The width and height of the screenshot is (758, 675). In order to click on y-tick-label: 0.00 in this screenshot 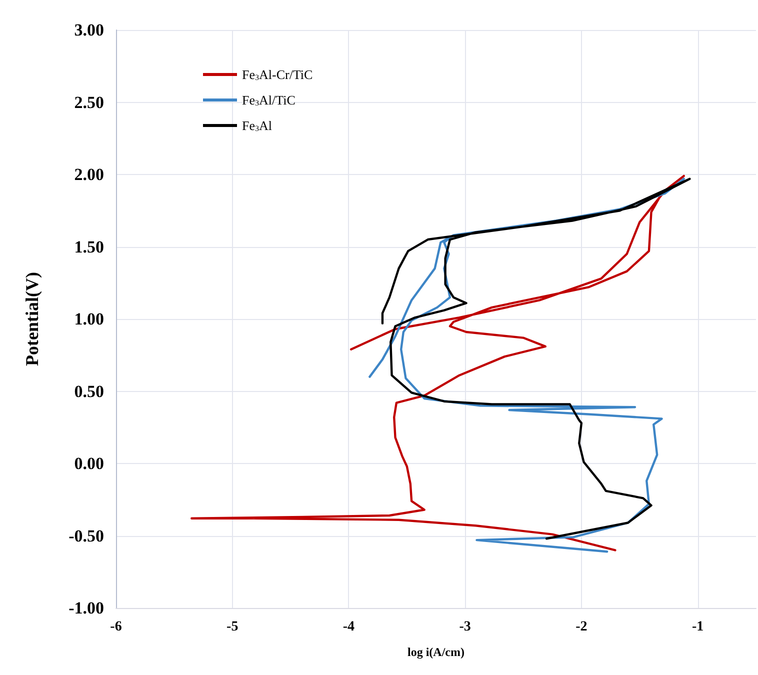, I will do `click(89, 463)`.